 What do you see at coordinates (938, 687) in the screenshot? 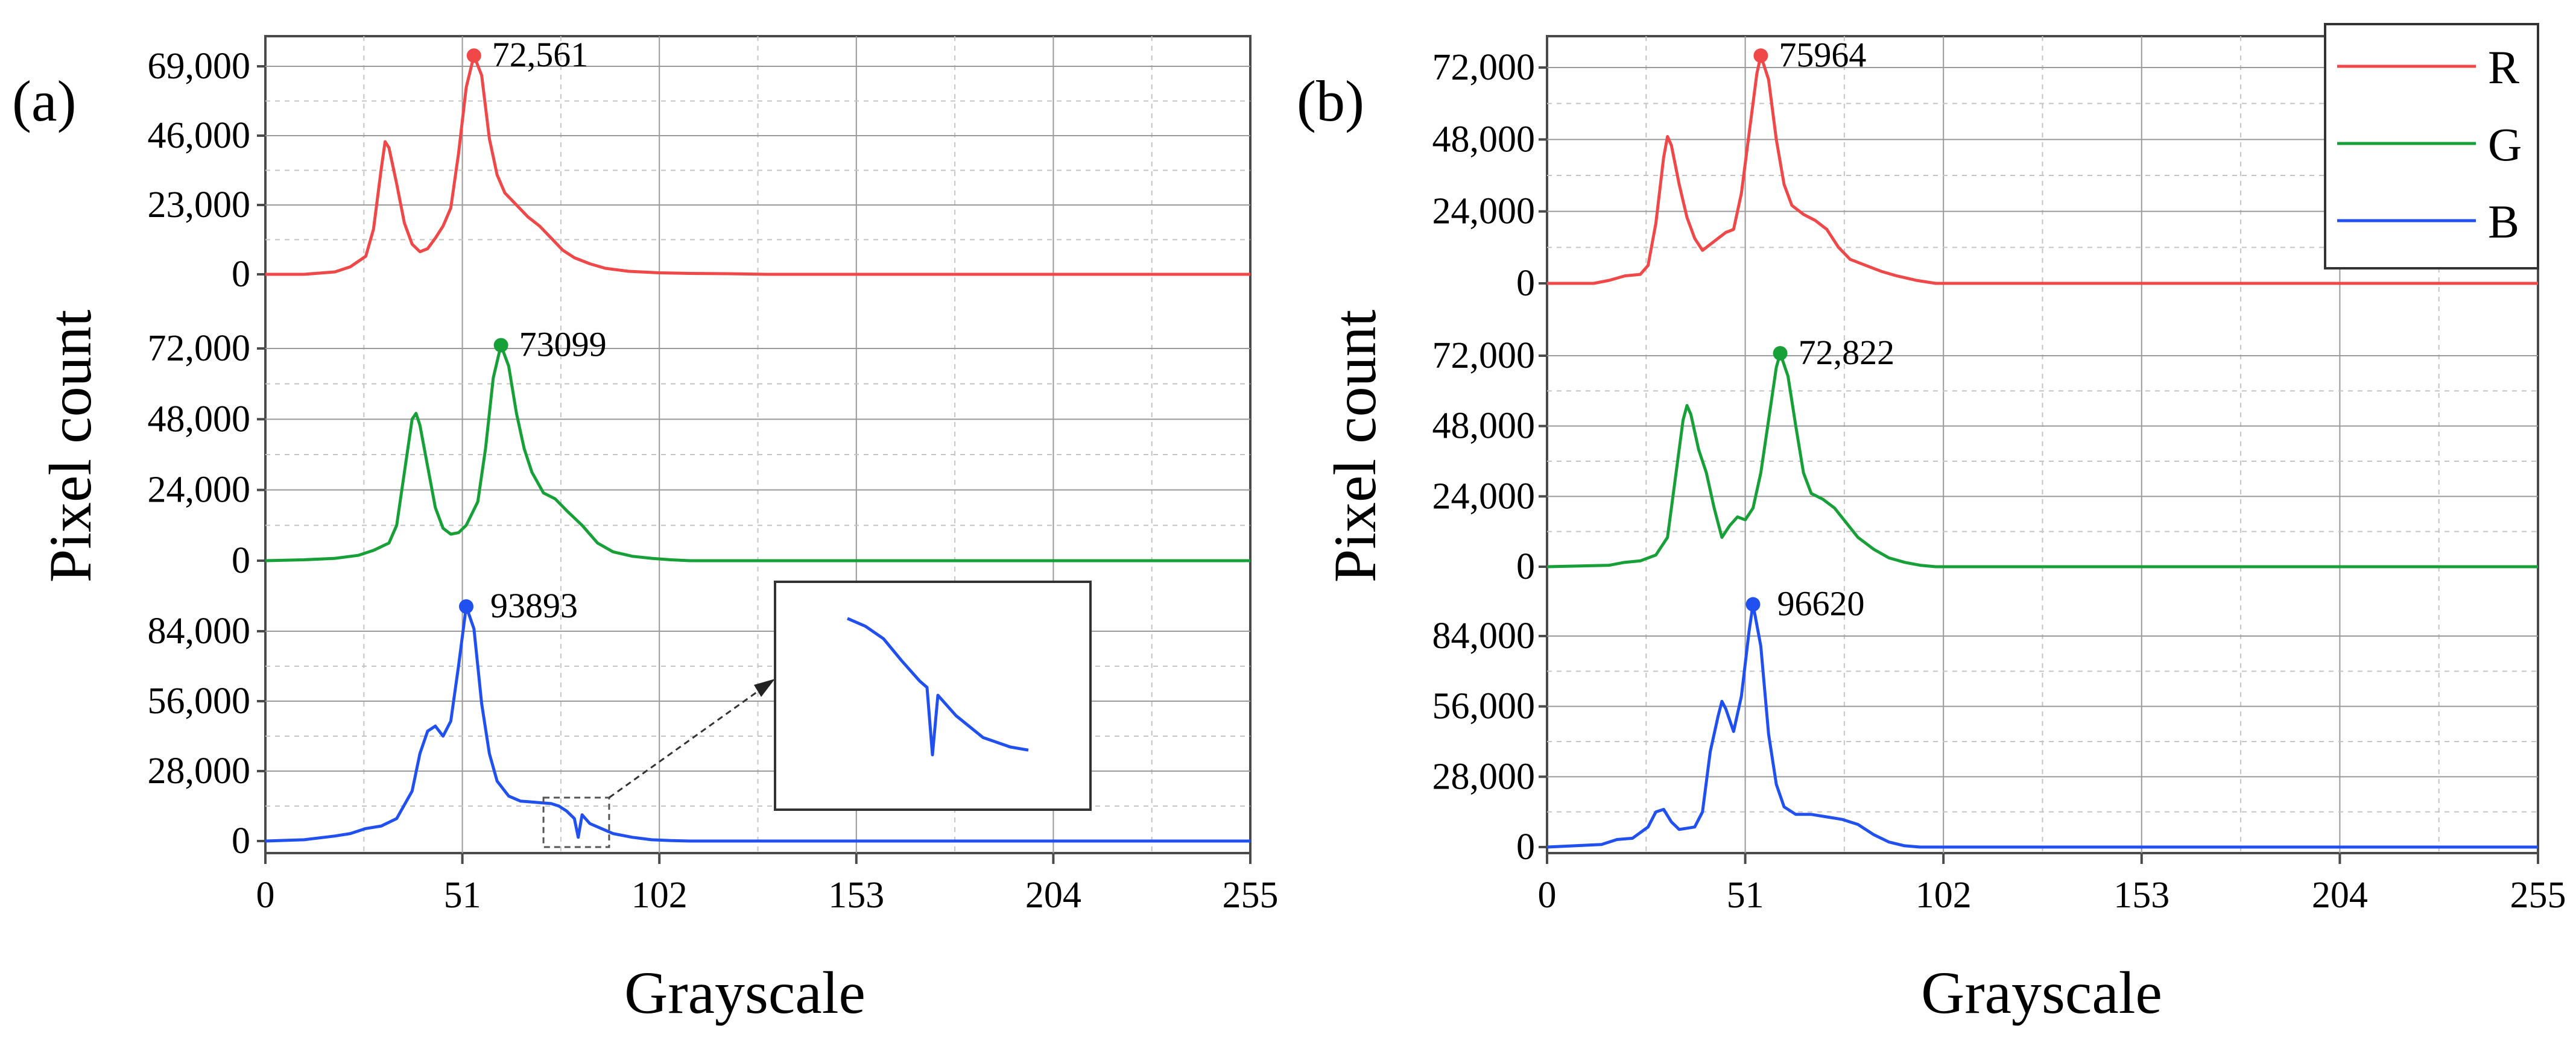
I see `inset-trace` at bounding box center [938, 687].